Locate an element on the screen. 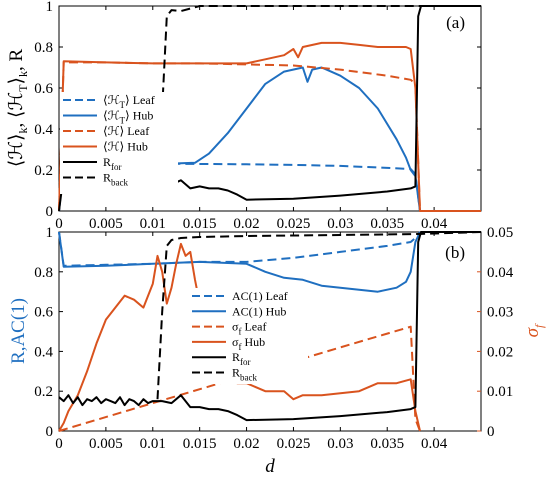 Image resolution: width=550 pixels, height=480 pixels. panel-b-x-axis-label: d is located at coordinates (270, 466).